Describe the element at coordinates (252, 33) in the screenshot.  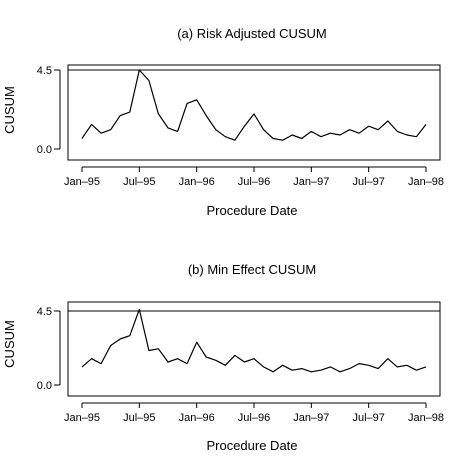
I see `chart-title: (a) Risk Adjusted CUSUM` at that location.